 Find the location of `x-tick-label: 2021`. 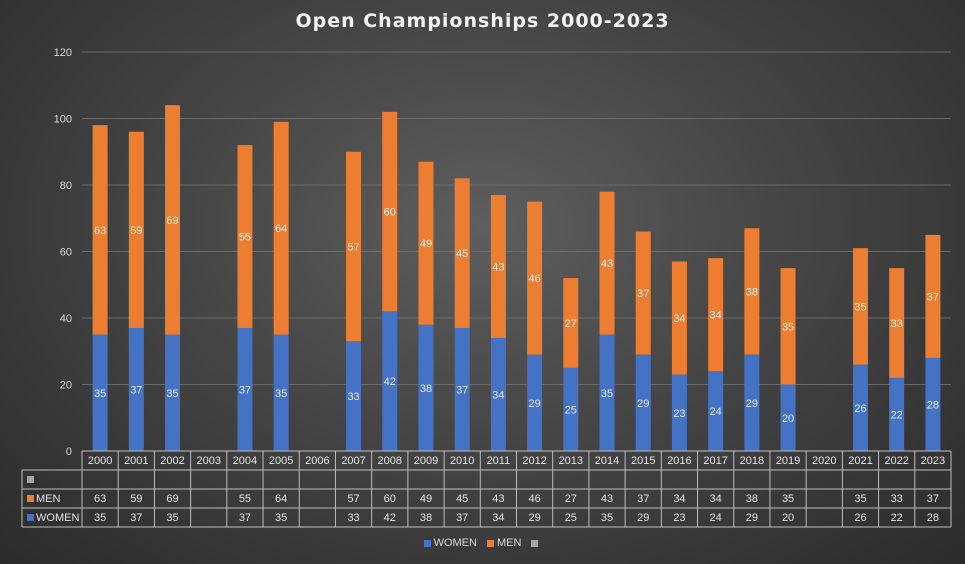

x-tick-label: 2021 is located at coordinates (860, 461).